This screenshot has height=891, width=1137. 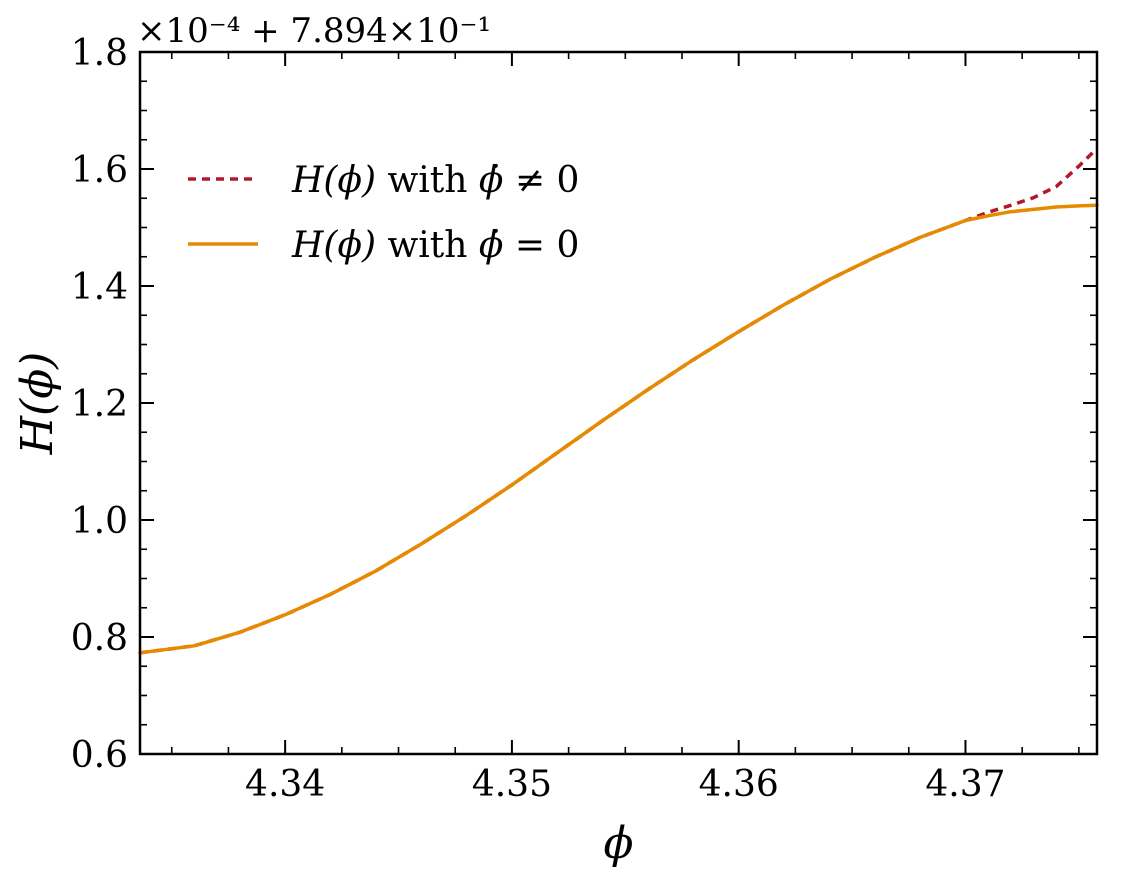 I want to click on axis-offset-label: ×10⁻⁴ + 7.894×10⁻¹, so click(x=314, y=31).